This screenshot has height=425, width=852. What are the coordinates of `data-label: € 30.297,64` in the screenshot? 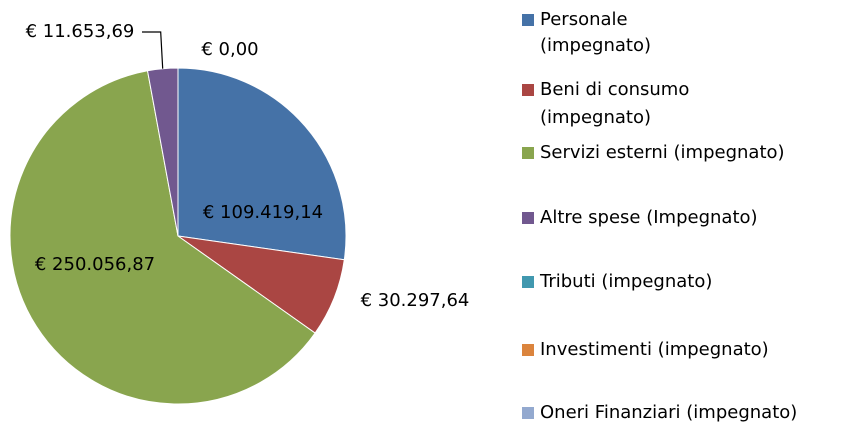 It's located at (415, 300).